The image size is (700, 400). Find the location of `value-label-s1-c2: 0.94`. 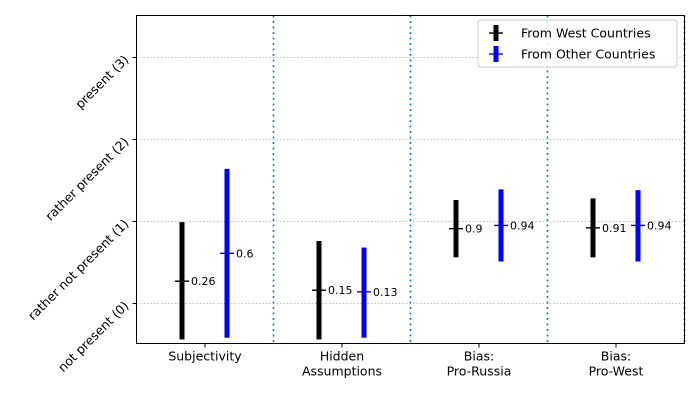

value-label-s1-c2: 0.94 is located at coordinates (522, 225).